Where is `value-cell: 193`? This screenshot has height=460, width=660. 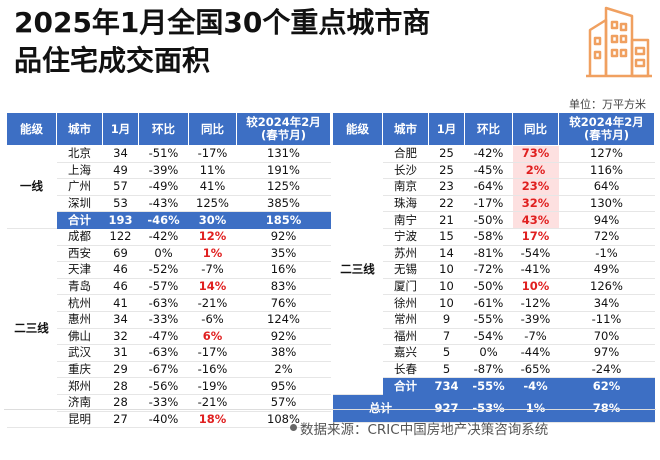 value-cell: 193 is located at coordinates (120, 220).